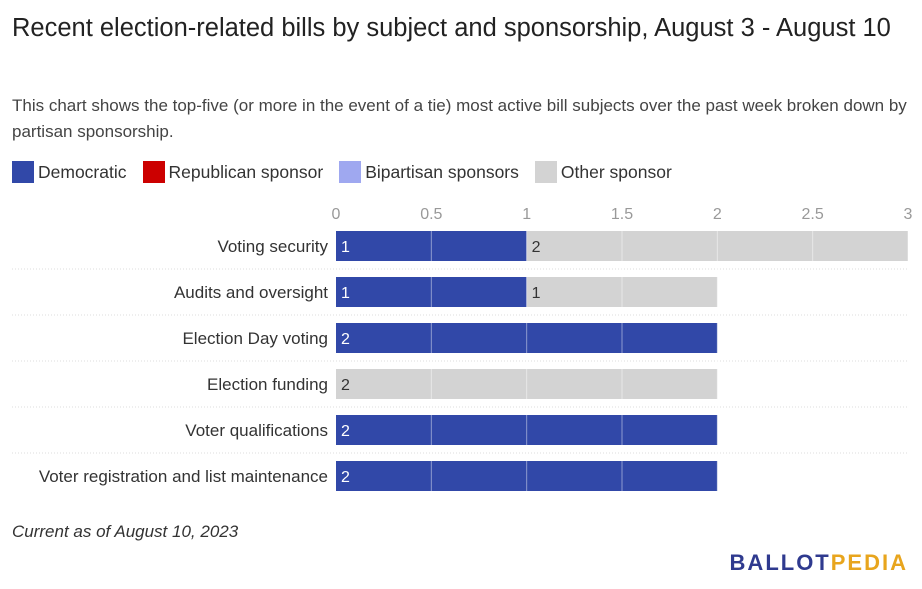  Describe the element at coordinates (183, 476) in the screenshot. I see `category-label: Voter registration and list maintenance` at that location.